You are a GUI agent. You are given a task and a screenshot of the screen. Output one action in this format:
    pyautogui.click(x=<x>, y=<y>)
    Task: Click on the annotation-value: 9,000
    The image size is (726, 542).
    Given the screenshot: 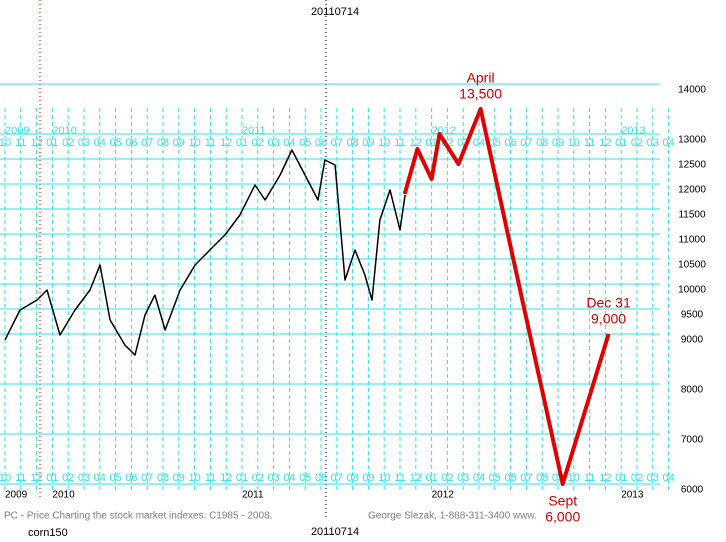 What is the action you would take?
    pyautogui.click(x=608, y=319)
    